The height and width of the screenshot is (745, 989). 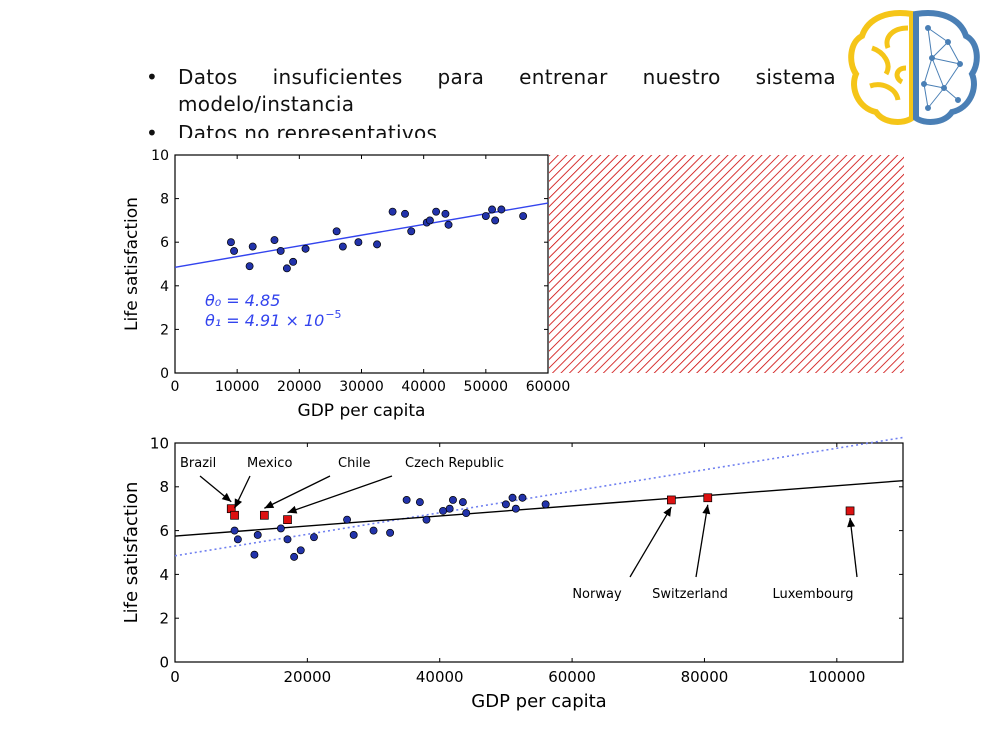 What do you see at coordinates (198, 463) in the screenshot?
I see `country-label: Brazil` at bounding box center [198, 463].